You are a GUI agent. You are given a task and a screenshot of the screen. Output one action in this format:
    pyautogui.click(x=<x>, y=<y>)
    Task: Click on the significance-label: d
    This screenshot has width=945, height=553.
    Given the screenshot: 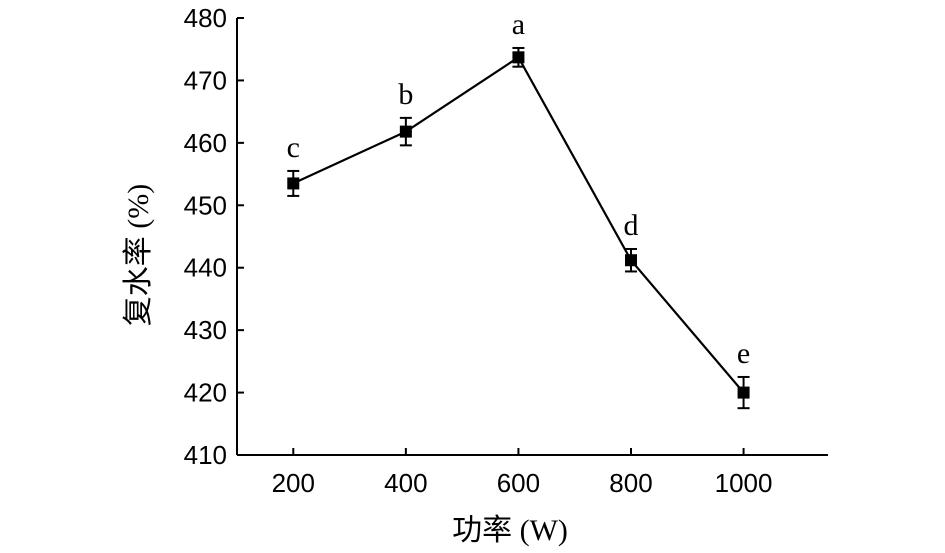 What is the action you would take?
    pyautogui.click(x=631, y=225)
    